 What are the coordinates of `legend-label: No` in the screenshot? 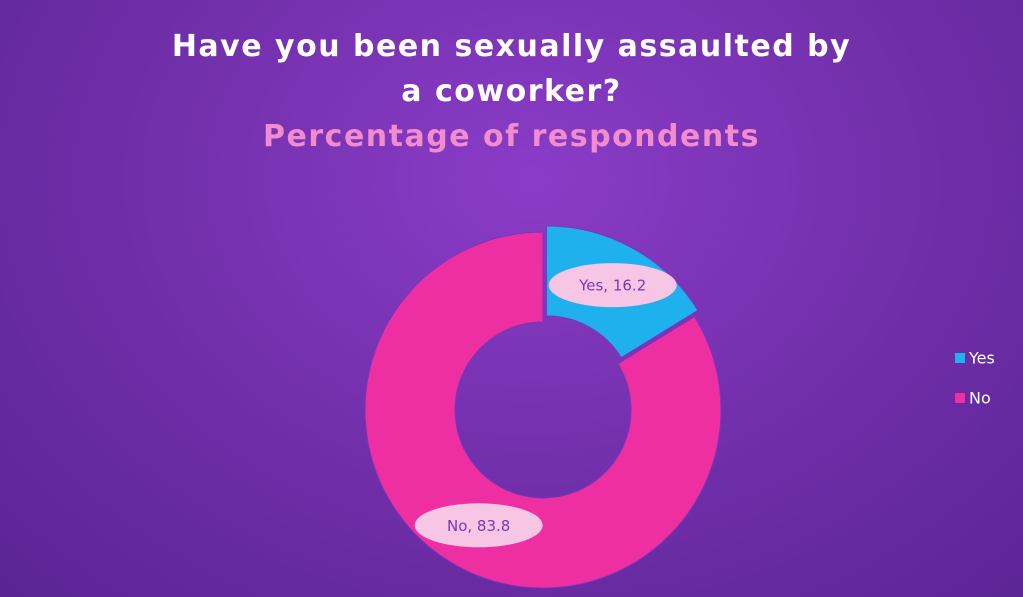 It's located at (980, 398).